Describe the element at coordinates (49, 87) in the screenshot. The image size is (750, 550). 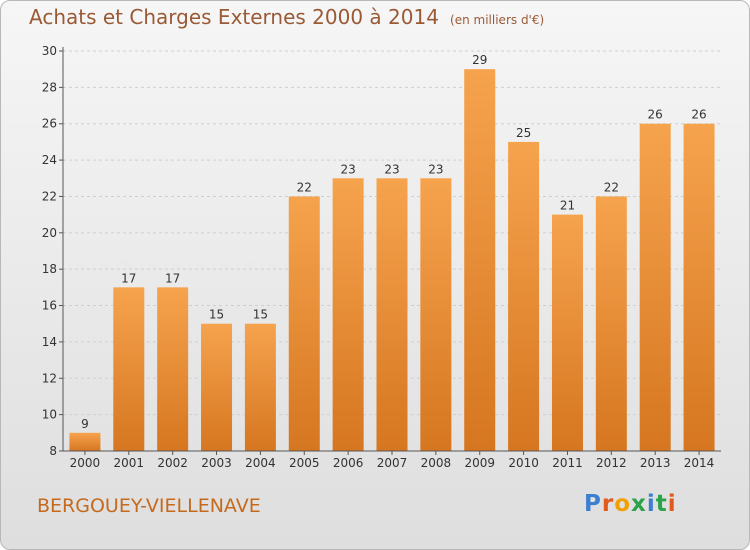
I see `y-tick-label: 28` at that location.